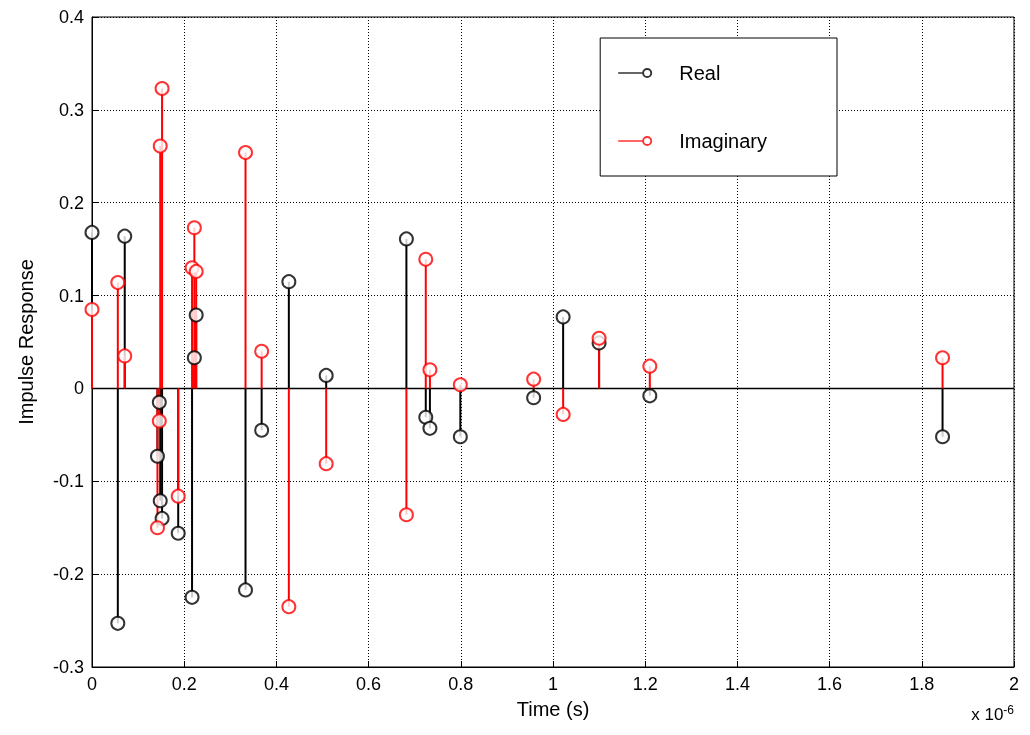 Image resolution: width=1030 pixels, height=735 pixels. I want to click on y-tick-label: -0.2, so click(68, 574).